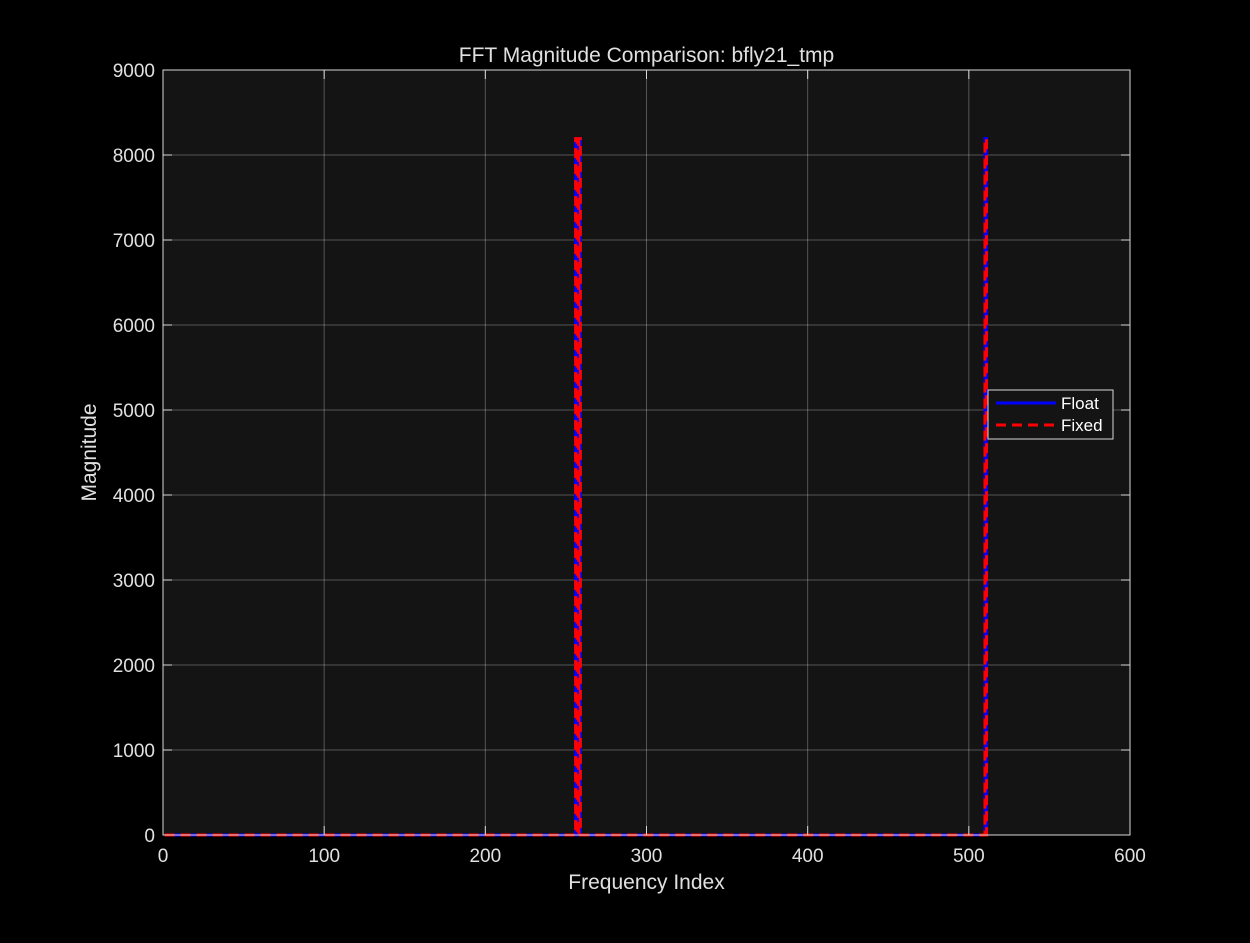 The width and height of the screenshot is (1250, 943). I want to click on legend-entry-float: Float, so click(1080, 403).